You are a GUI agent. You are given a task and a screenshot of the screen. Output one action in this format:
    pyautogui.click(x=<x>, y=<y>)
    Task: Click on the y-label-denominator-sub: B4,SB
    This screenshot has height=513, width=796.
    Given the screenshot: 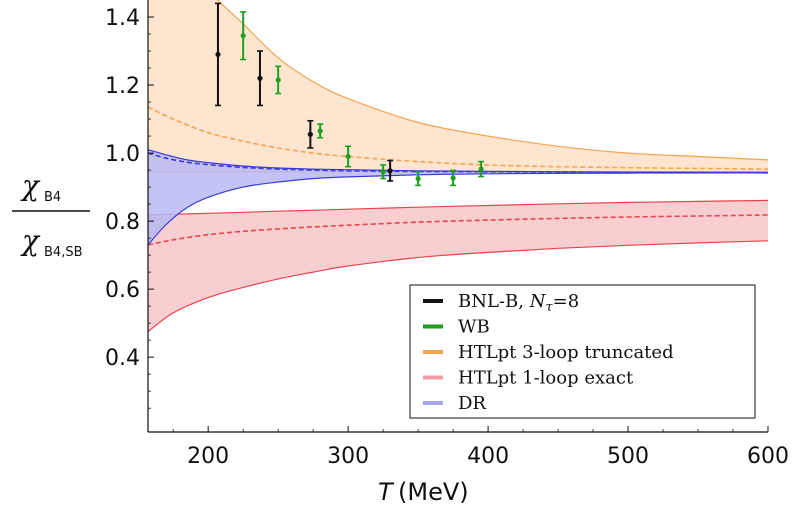 What is the action you would take?
    pyautogui.click(x=63, y=252)
    